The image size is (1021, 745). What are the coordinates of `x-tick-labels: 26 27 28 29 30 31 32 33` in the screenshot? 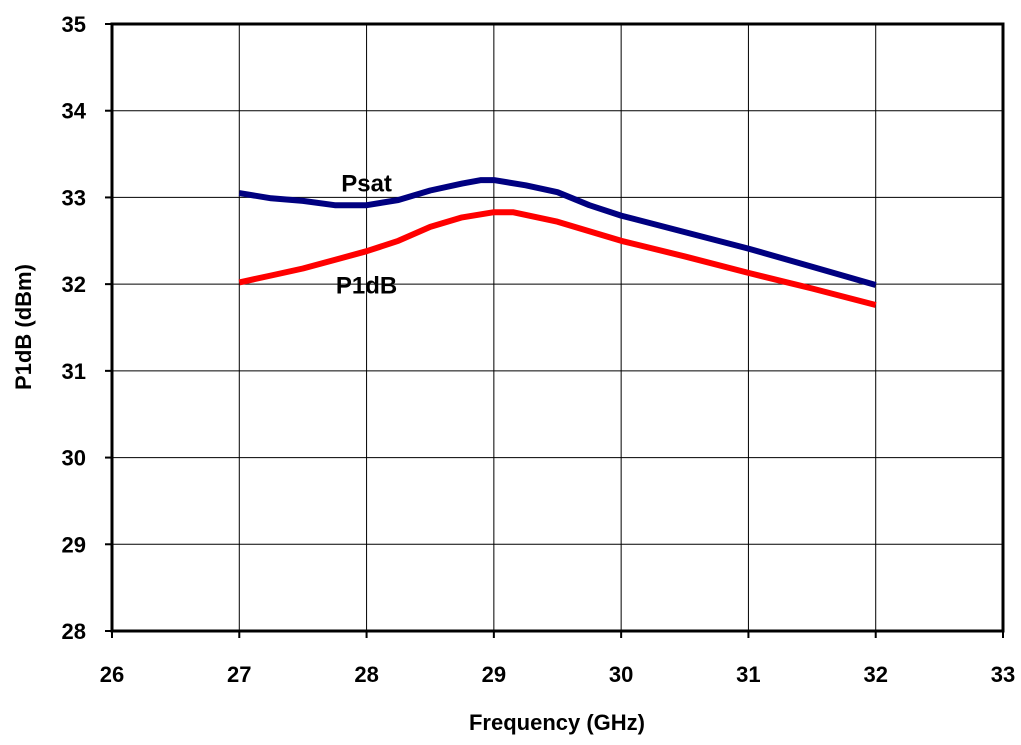 It's located at (557, 674).